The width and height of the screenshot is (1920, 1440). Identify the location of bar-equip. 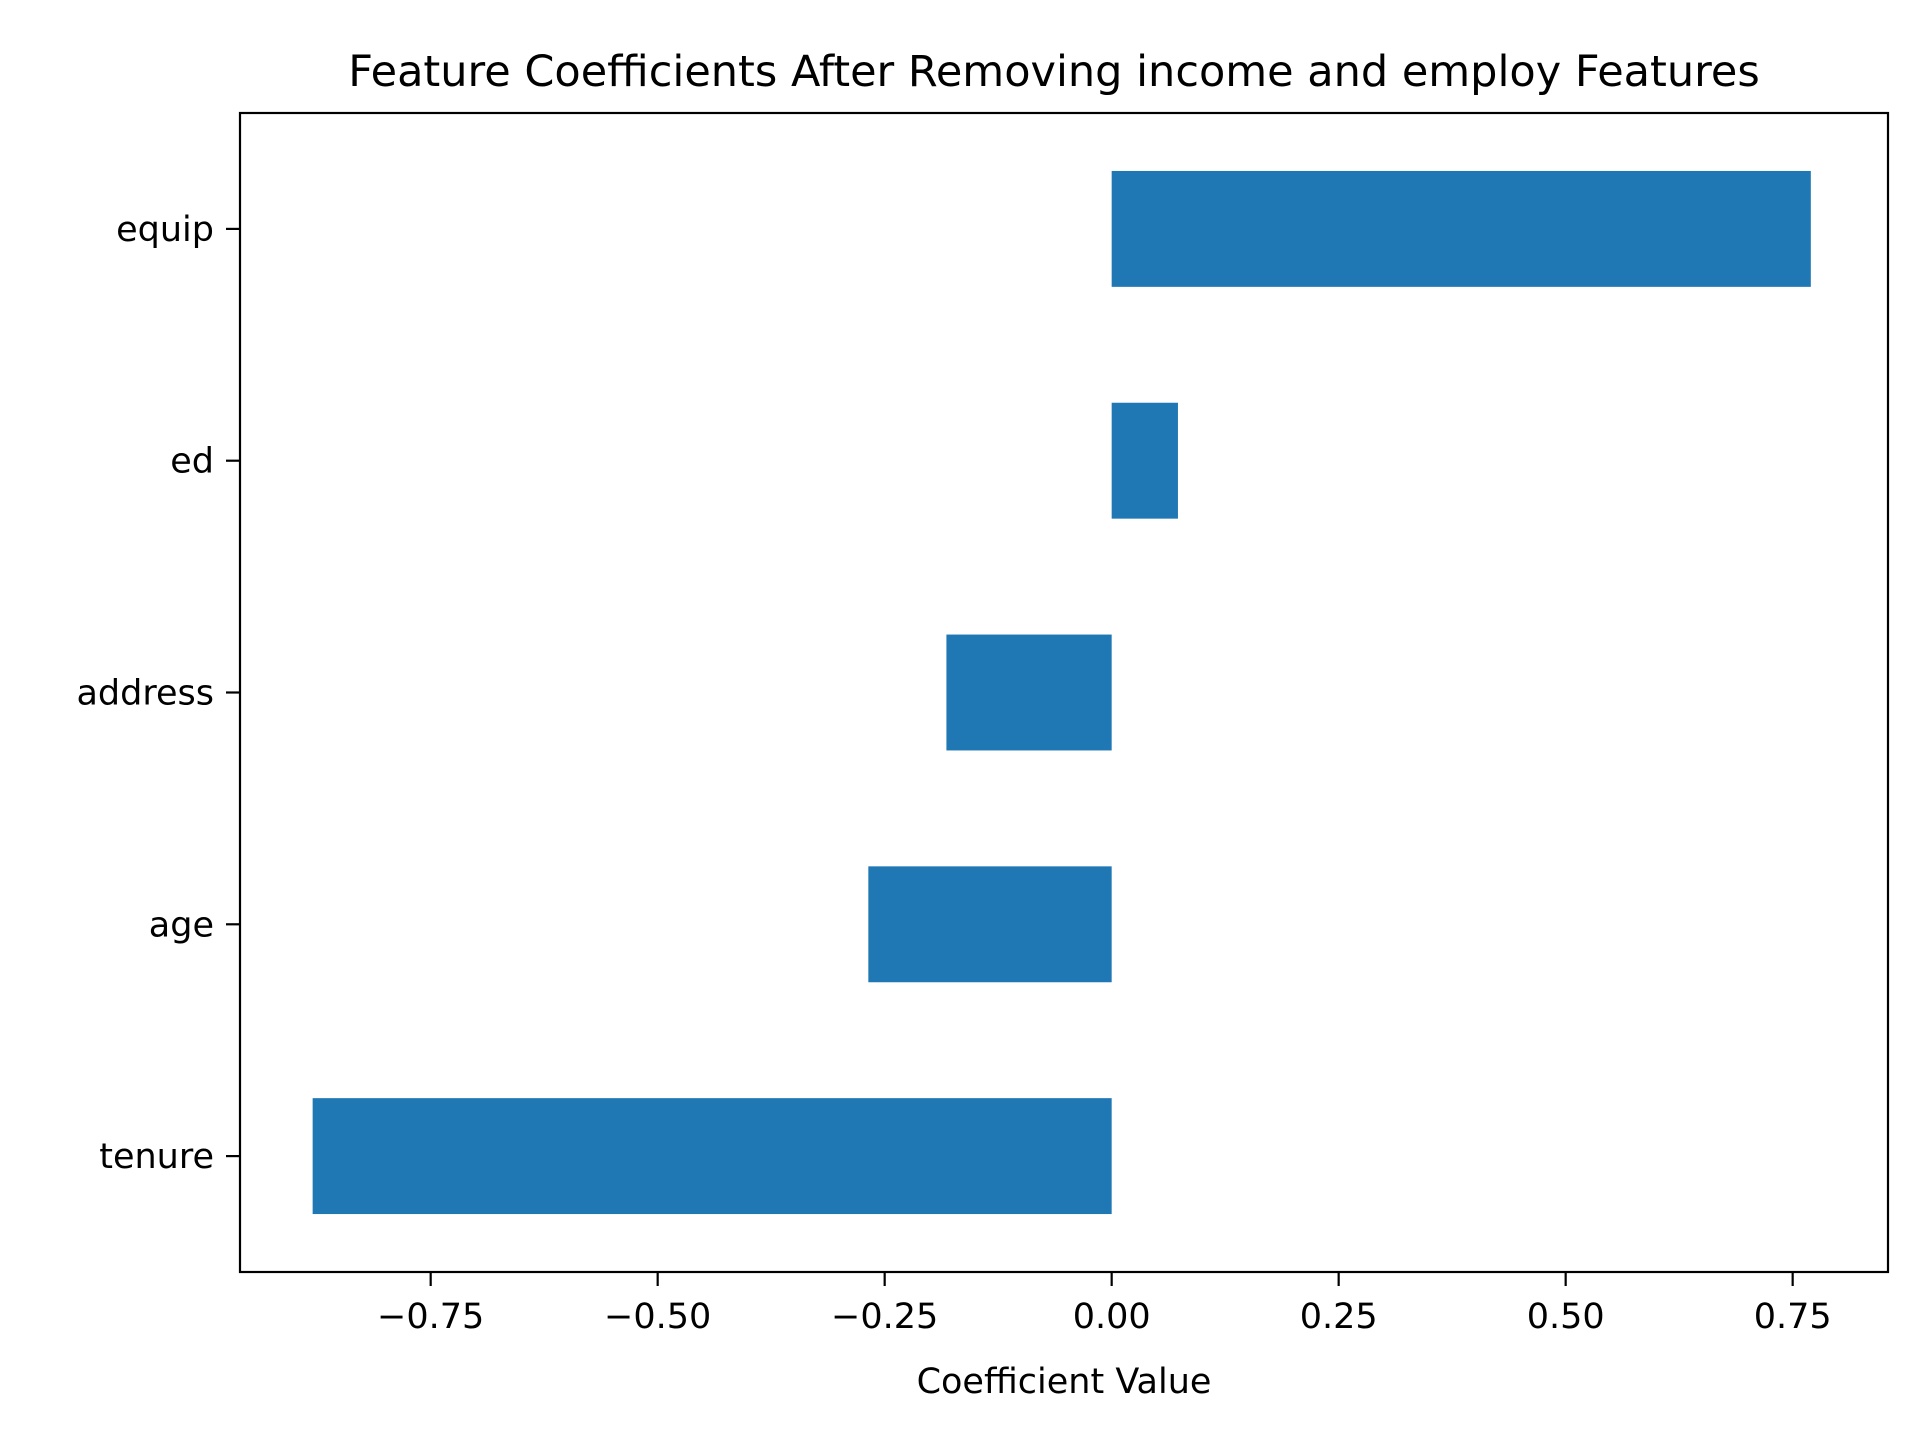
(1461, 228).